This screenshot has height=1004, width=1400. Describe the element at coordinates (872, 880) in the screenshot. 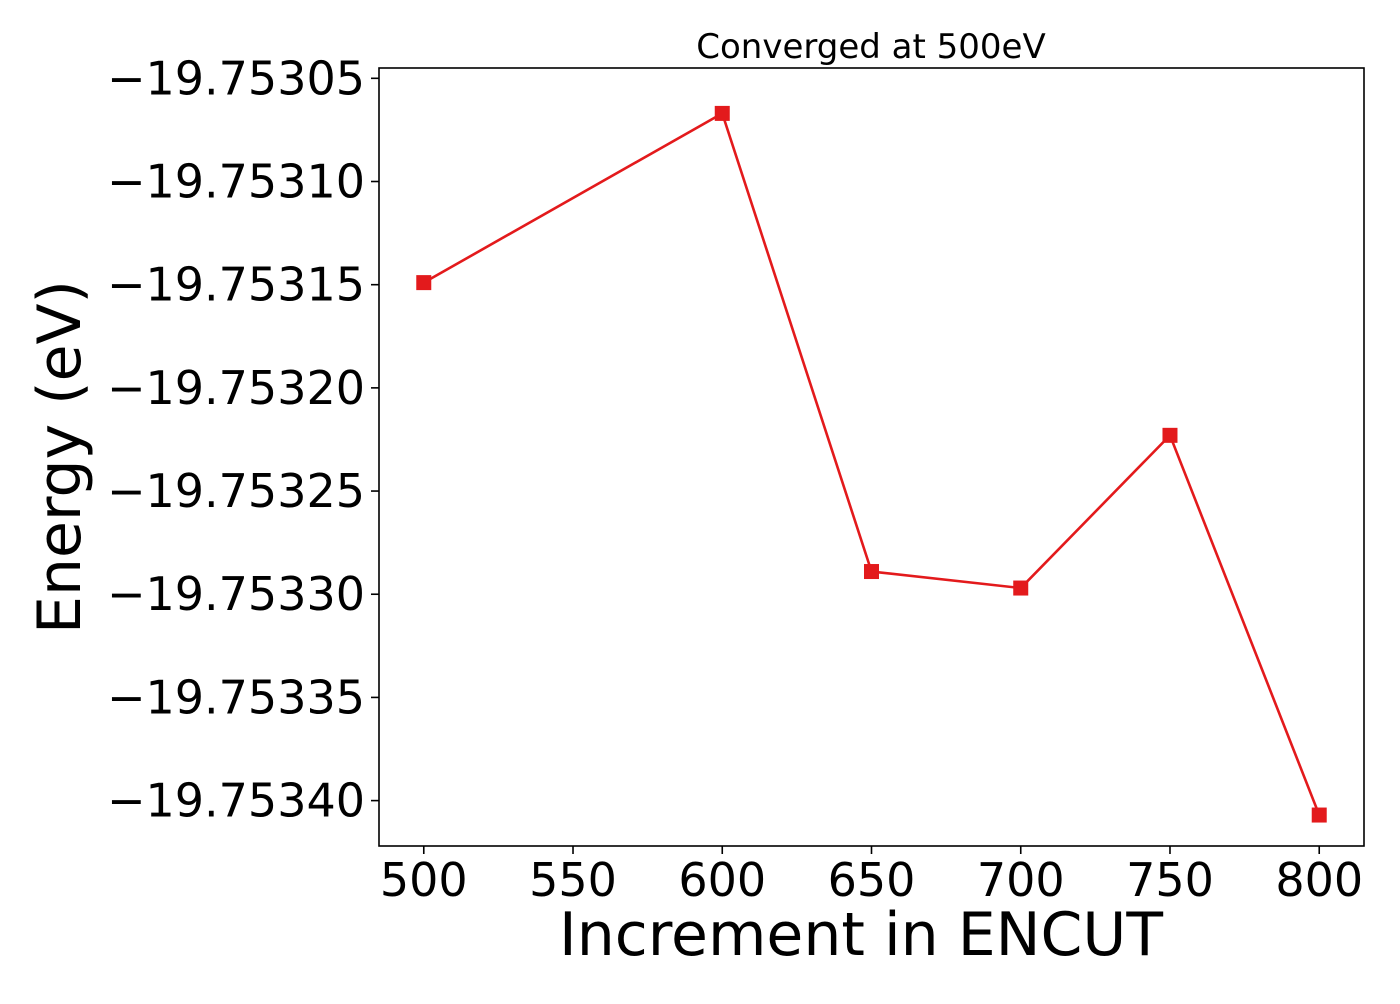

I see `x-tick-label: 650` at that location.